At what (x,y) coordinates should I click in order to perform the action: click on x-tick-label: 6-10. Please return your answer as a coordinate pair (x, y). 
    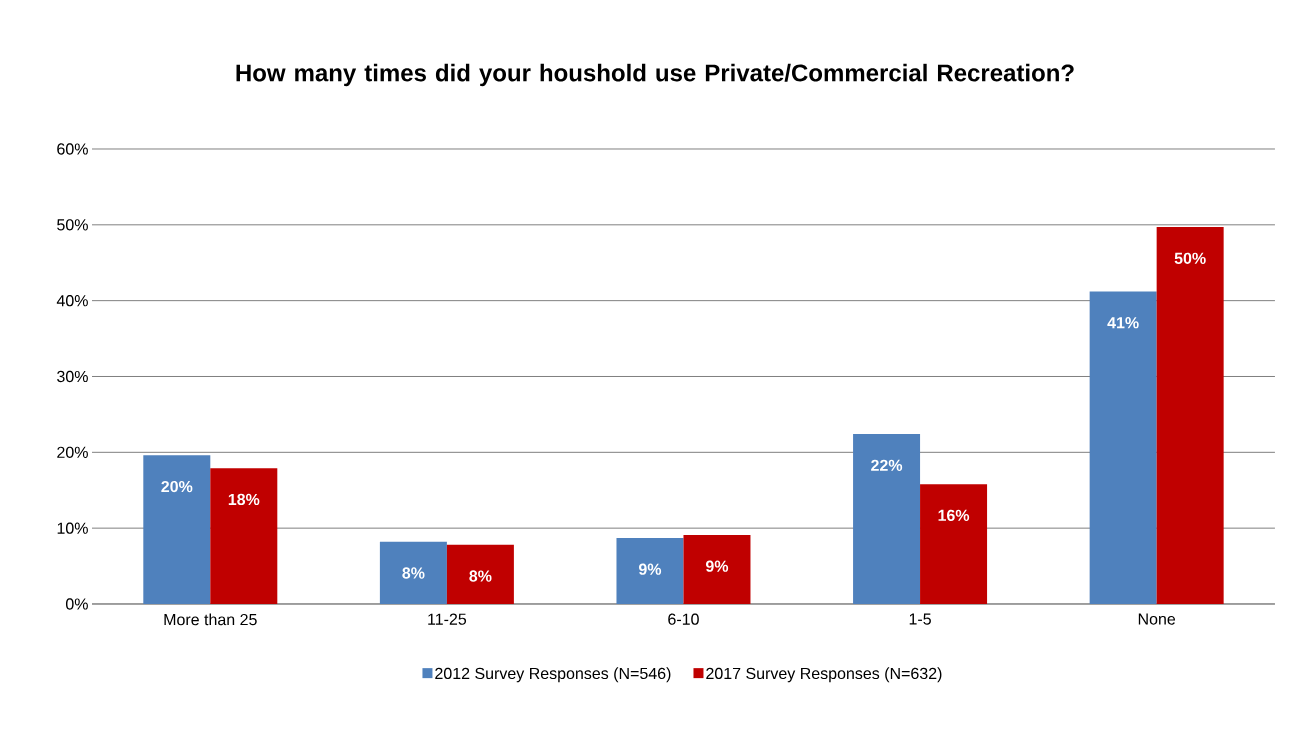
    Looking at the image, I should click on (683, 619).